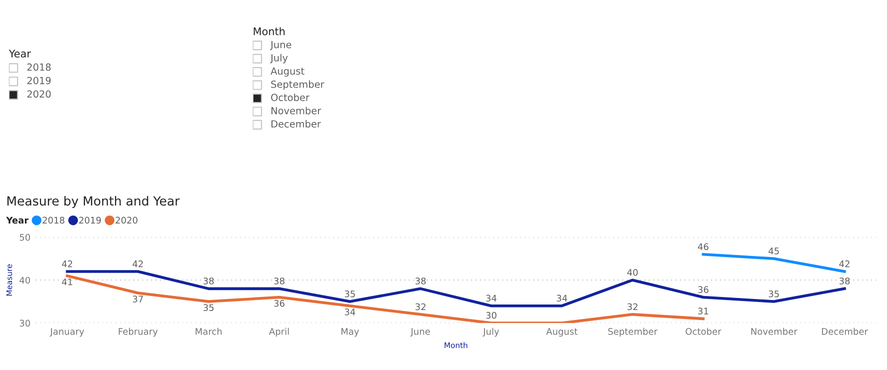 The height and width of the screenshot is (370, 887). Describe the element at coordinates (279, 59) in the screenshot. I see `category-label: July` at that location.